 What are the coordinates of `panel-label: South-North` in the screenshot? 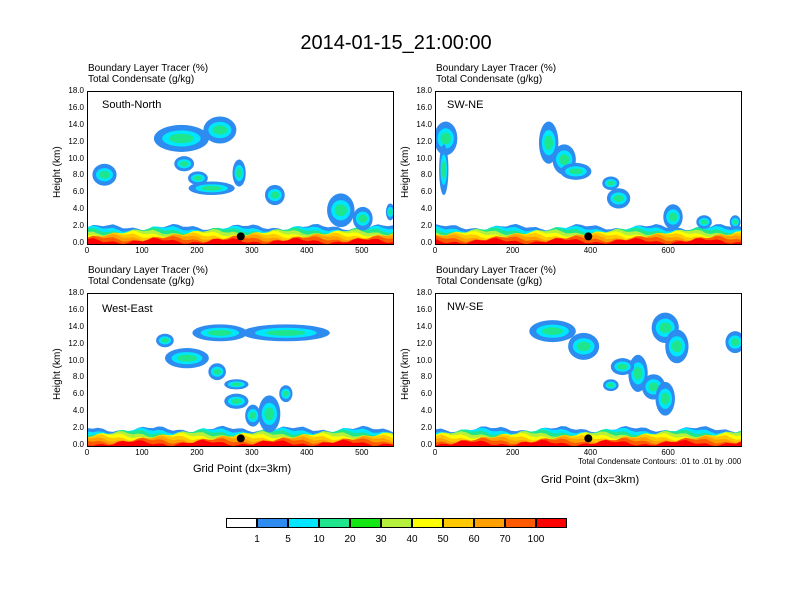 It's located at (132, 105).